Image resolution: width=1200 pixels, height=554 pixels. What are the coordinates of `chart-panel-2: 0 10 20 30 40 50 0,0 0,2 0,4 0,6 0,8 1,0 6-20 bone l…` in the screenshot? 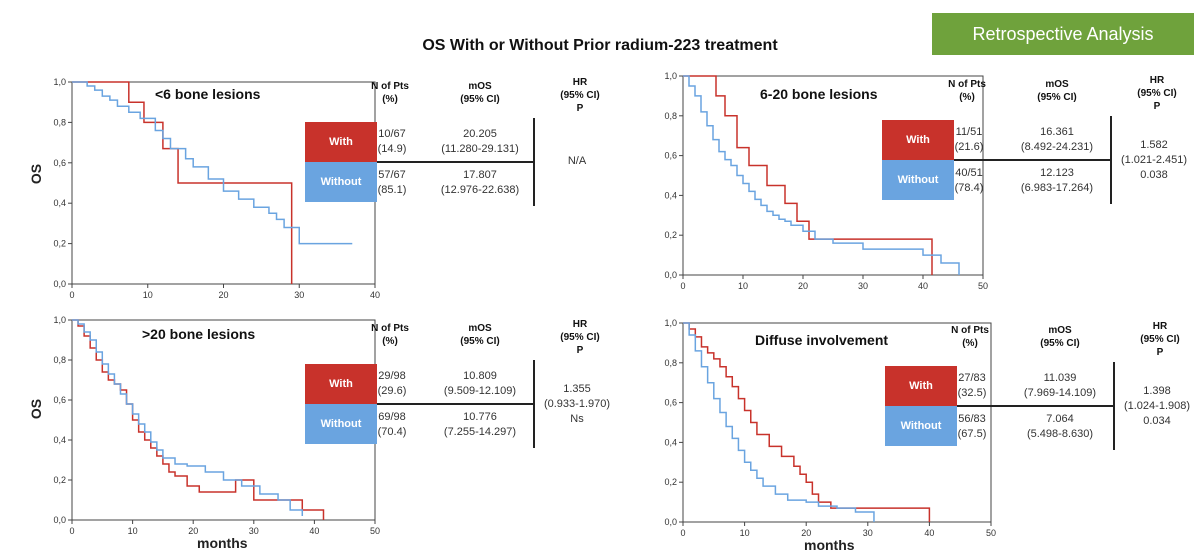 It's located at (826, 181).